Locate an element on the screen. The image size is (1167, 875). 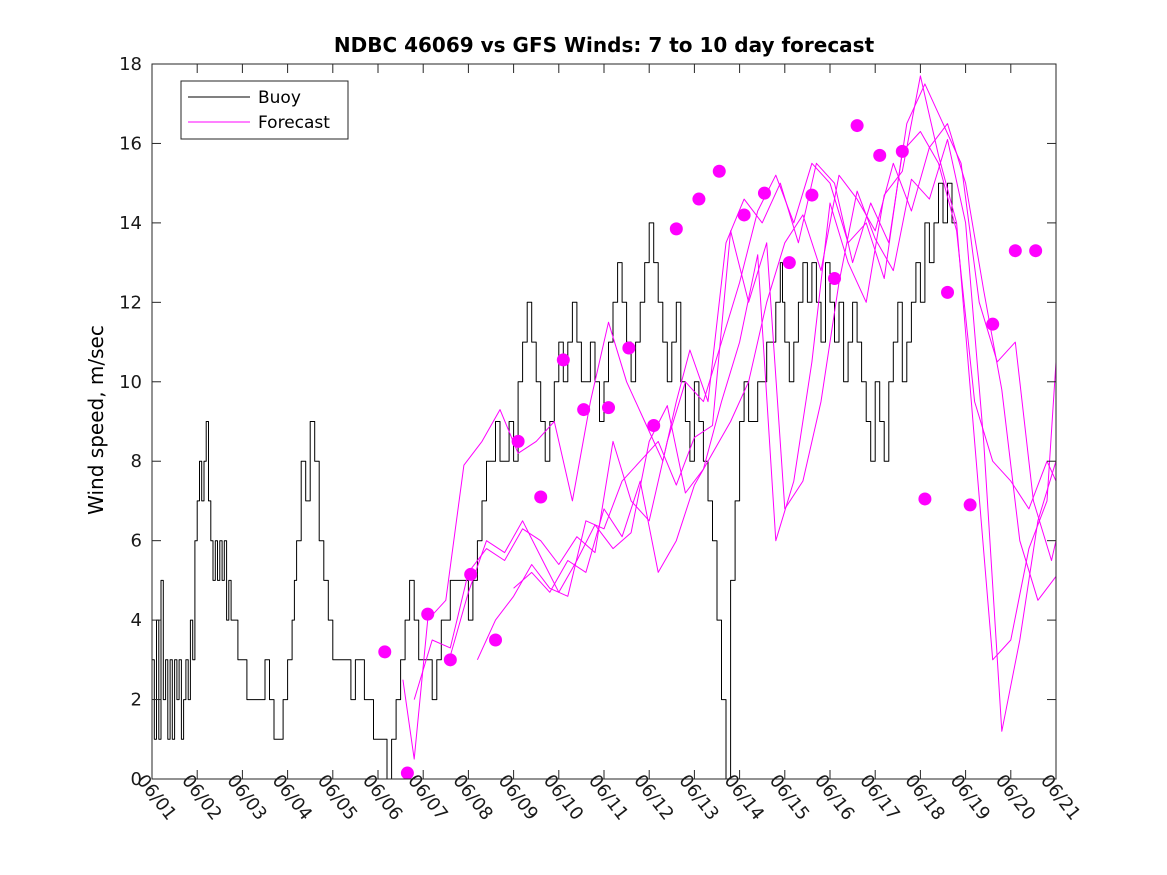
legend-buoy-label: Buoy is located at coordinates (279, 98).